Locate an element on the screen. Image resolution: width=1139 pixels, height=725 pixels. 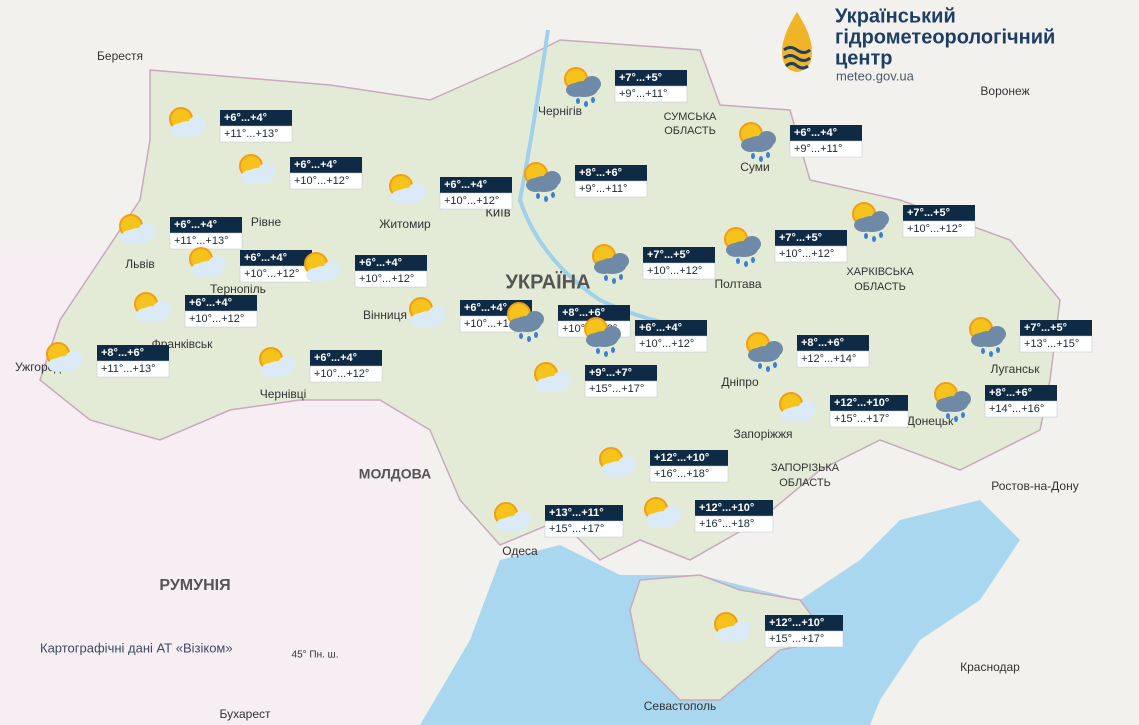
place-label: Ростов-на-Дону is located at coordinates (1034, 486).